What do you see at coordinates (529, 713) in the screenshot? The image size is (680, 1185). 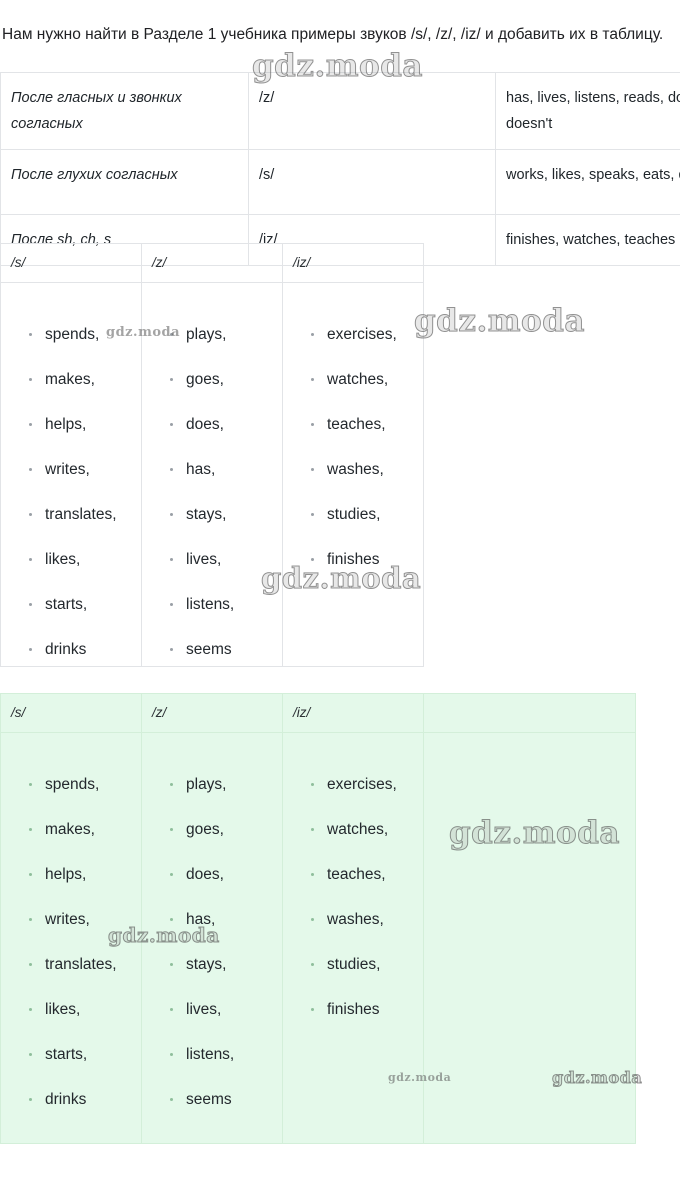 I see `column-header-empty` at bounding box center [529, 713].